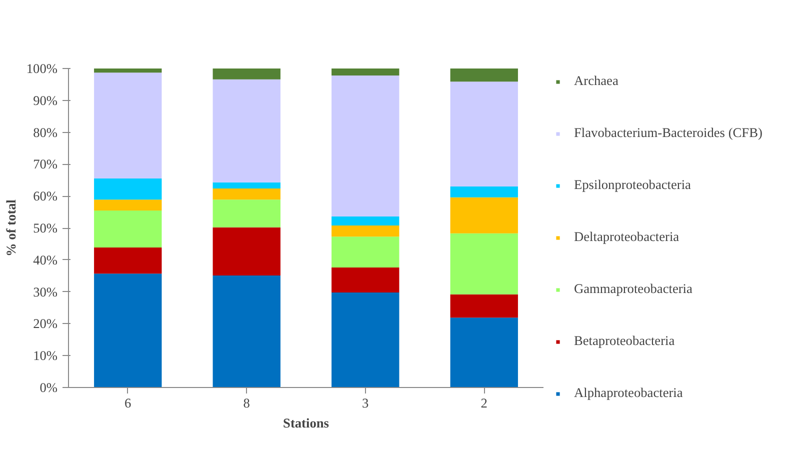  I want to click on x-tick-label: 8, so click(246, 403).